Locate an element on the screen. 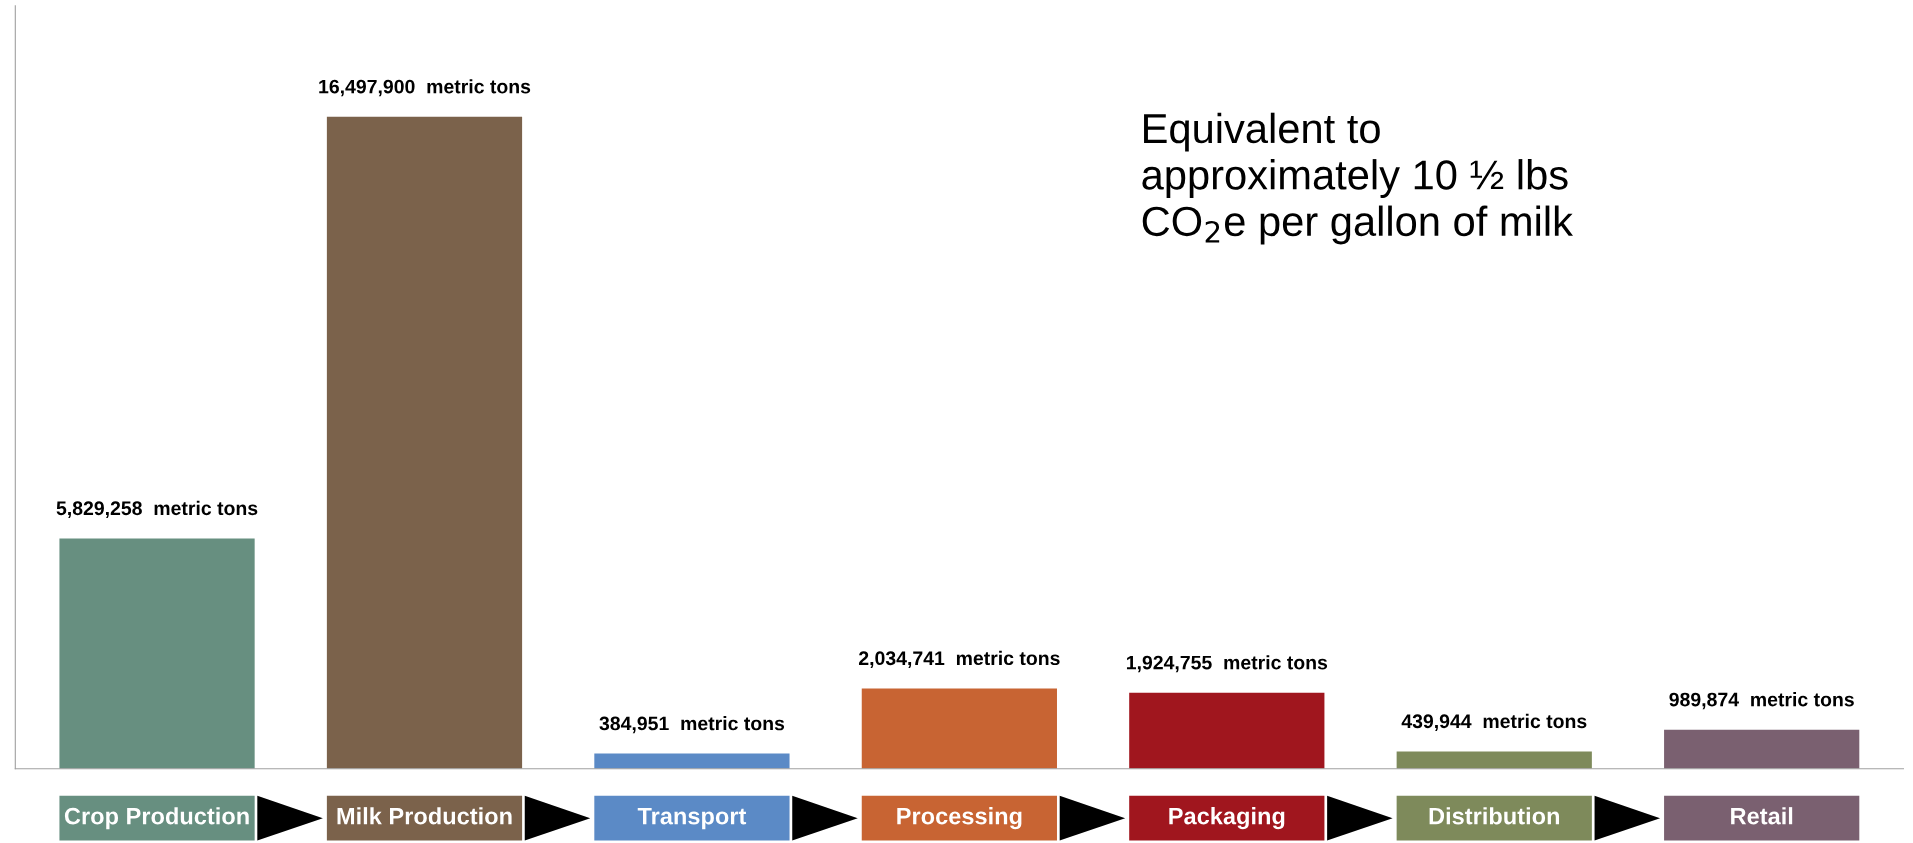  x-tick-label: Milk Production is located at coordinates (424, 816).